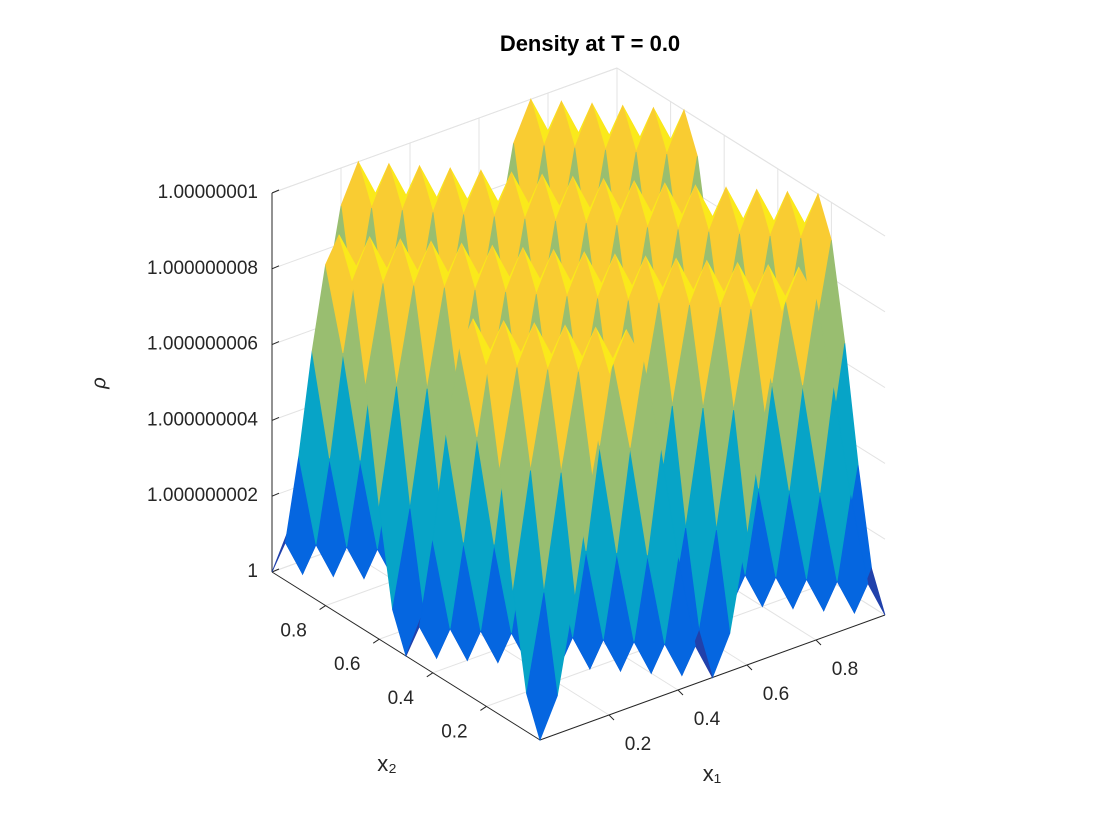 This screenshot has width=1120, height=840. Describe the element at coordinates (252, 571) in the screenshot. I see `z-tick-label: 1` at that location.